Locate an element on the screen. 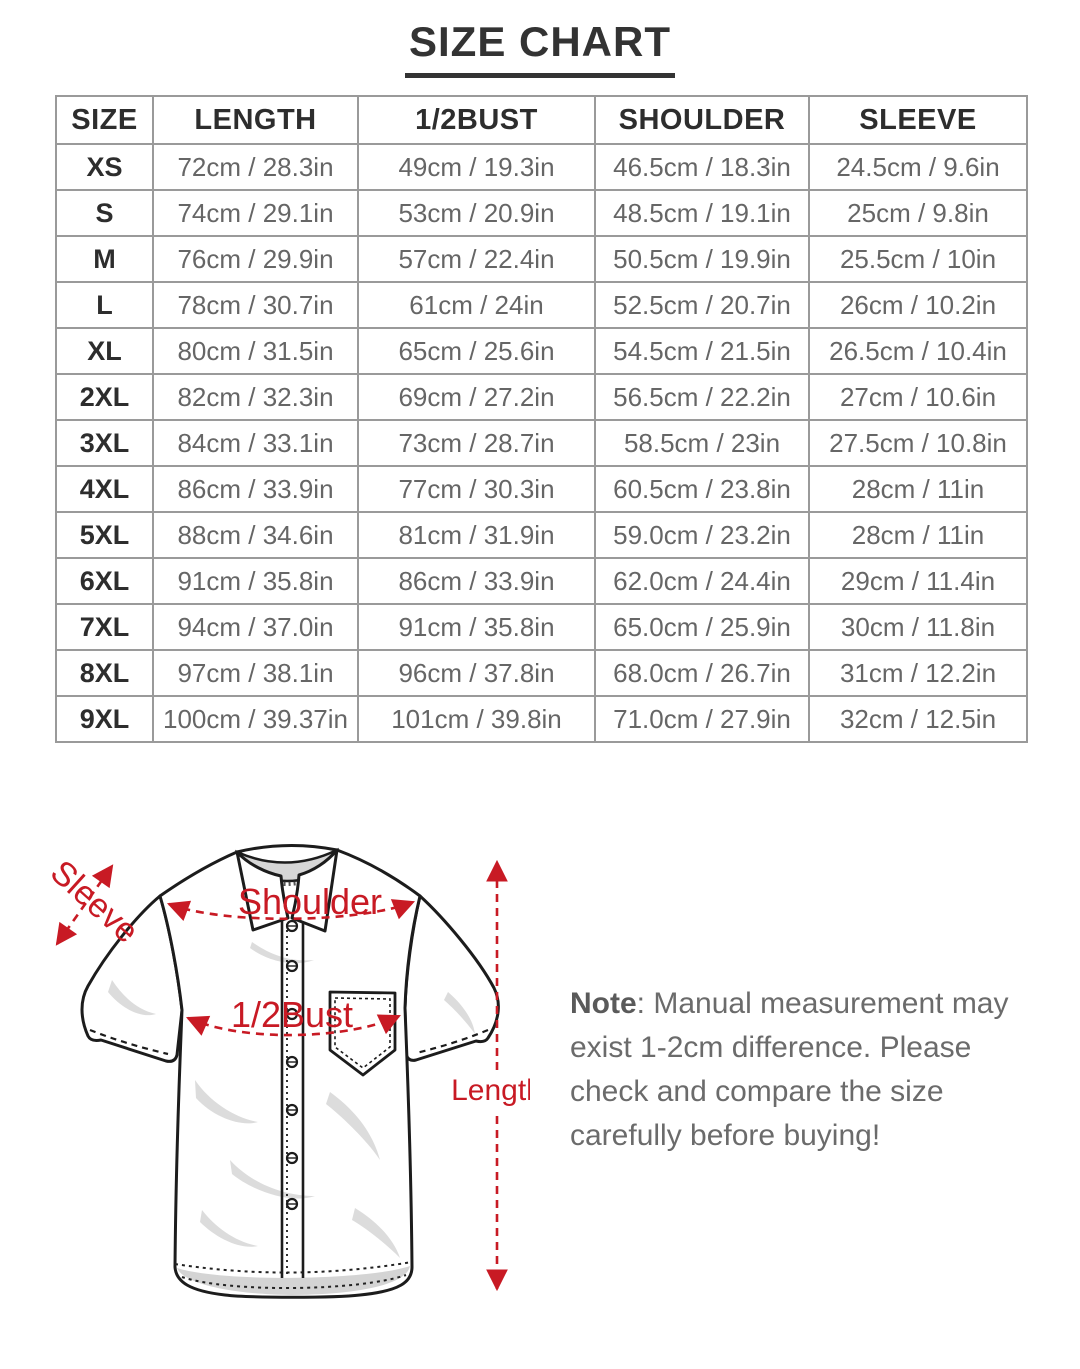 The width and height of the screenshot is (1080, 1369). measurement-cell: 60.5cm / 23.8in is located at coordinates (702, 489).